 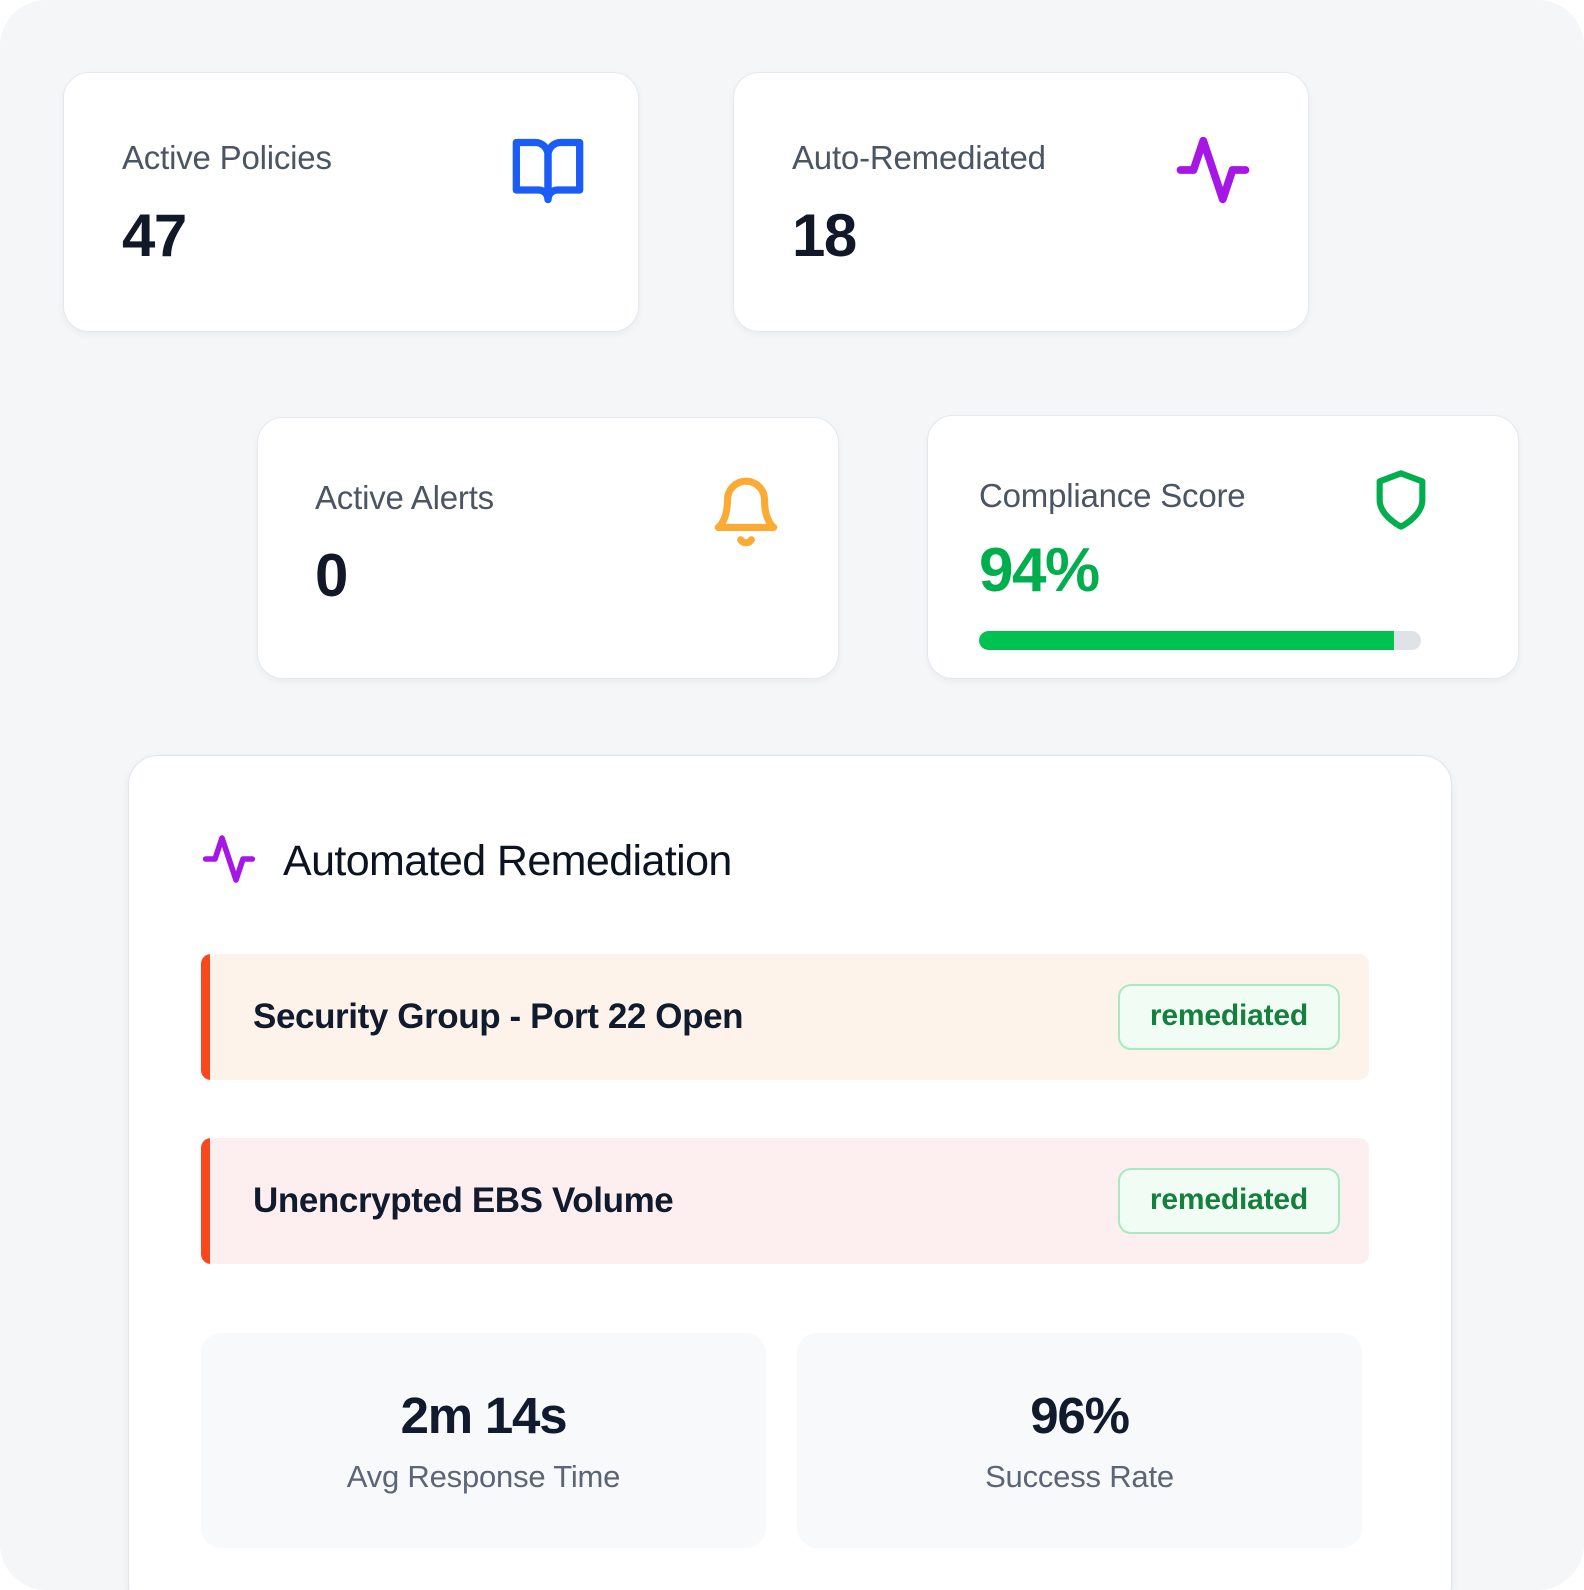 I want to click on stat-tile-avg-response-time: 2m 14s Avg Response Time, so click(x=483, y=1440).